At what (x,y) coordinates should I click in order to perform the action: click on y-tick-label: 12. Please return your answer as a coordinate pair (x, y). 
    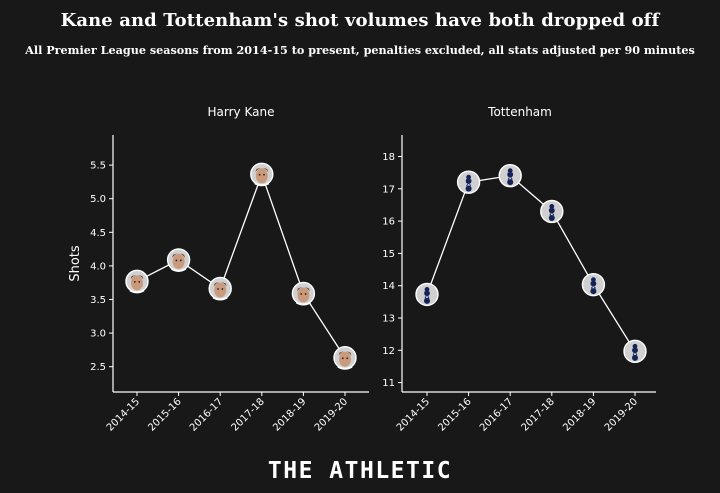
    Looking at the image, I should click on (388, 351).